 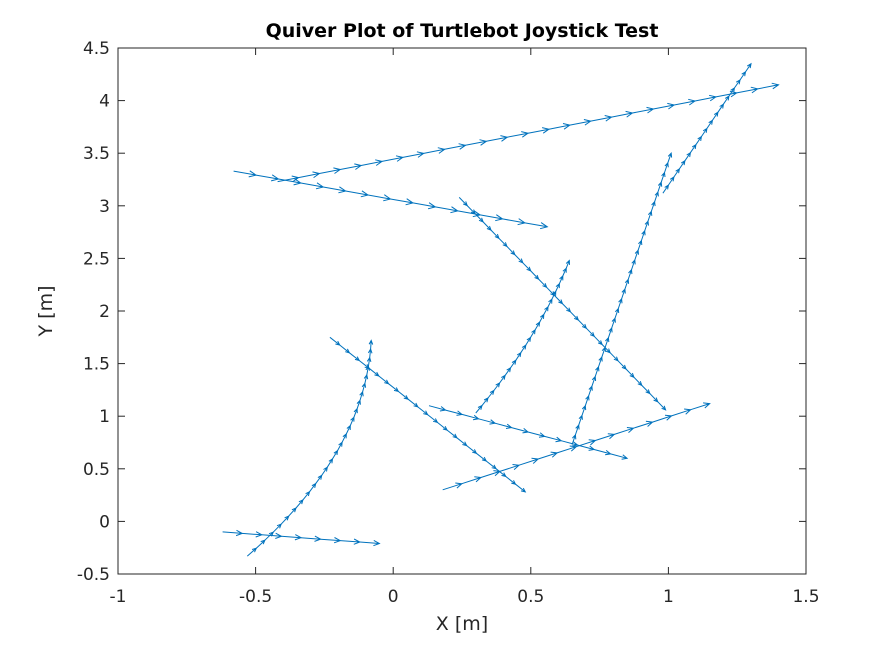 What do you see at coordinates (530, 597) in the screenshot?
I see `x-tick-label: 0.5` at bounding box center [530, 597].